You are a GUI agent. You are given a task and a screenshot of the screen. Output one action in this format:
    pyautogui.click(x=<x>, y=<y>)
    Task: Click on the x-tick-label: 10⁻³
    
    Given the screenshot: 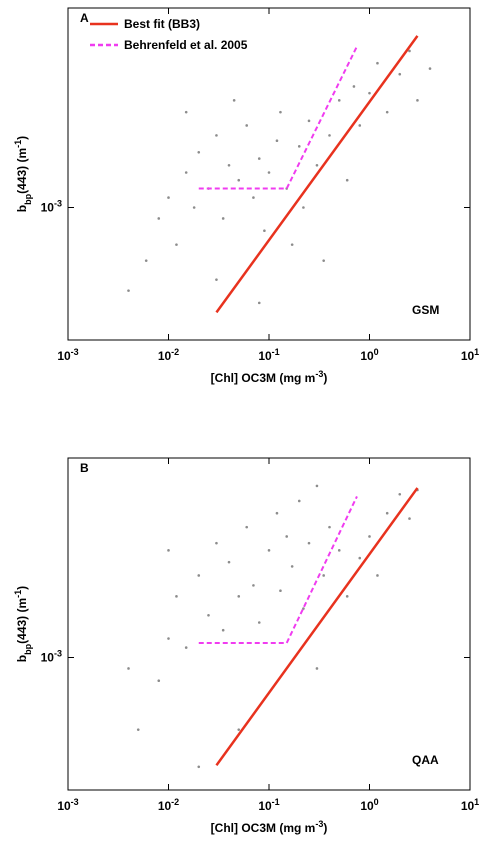 What is the action you would take?
    pyautogui.click(x=67, y=355)
    